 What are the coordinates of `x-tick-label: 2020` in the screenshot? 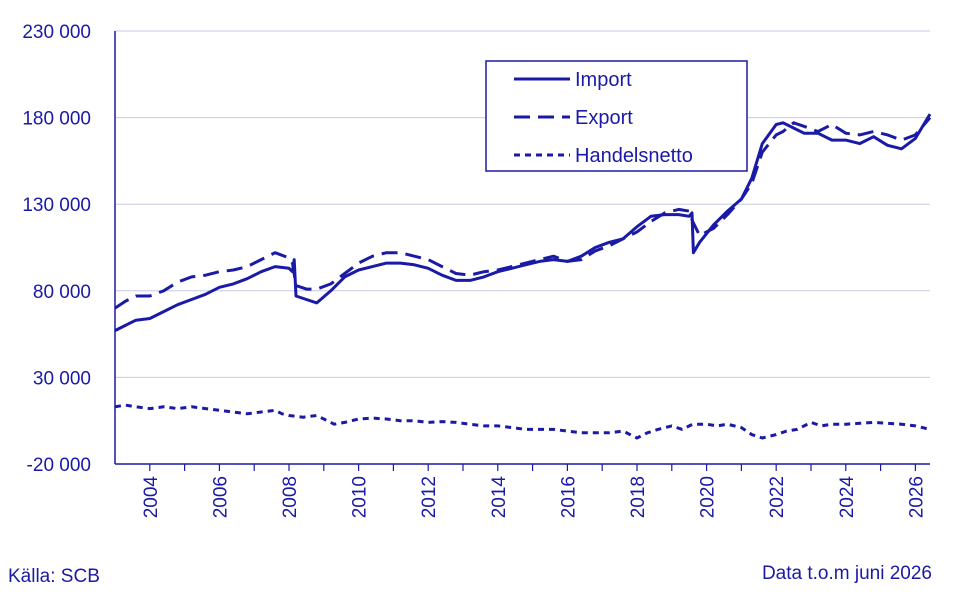 It's located at (708, 497).